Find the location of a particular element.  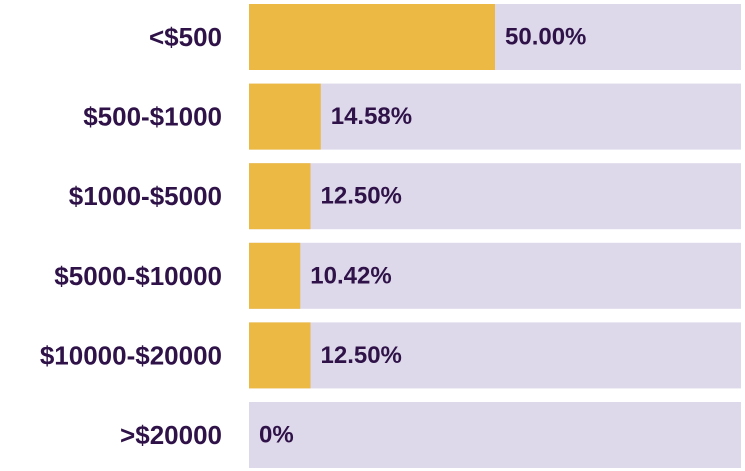

value-label: 14.58% is located at coordinates (371, 116).